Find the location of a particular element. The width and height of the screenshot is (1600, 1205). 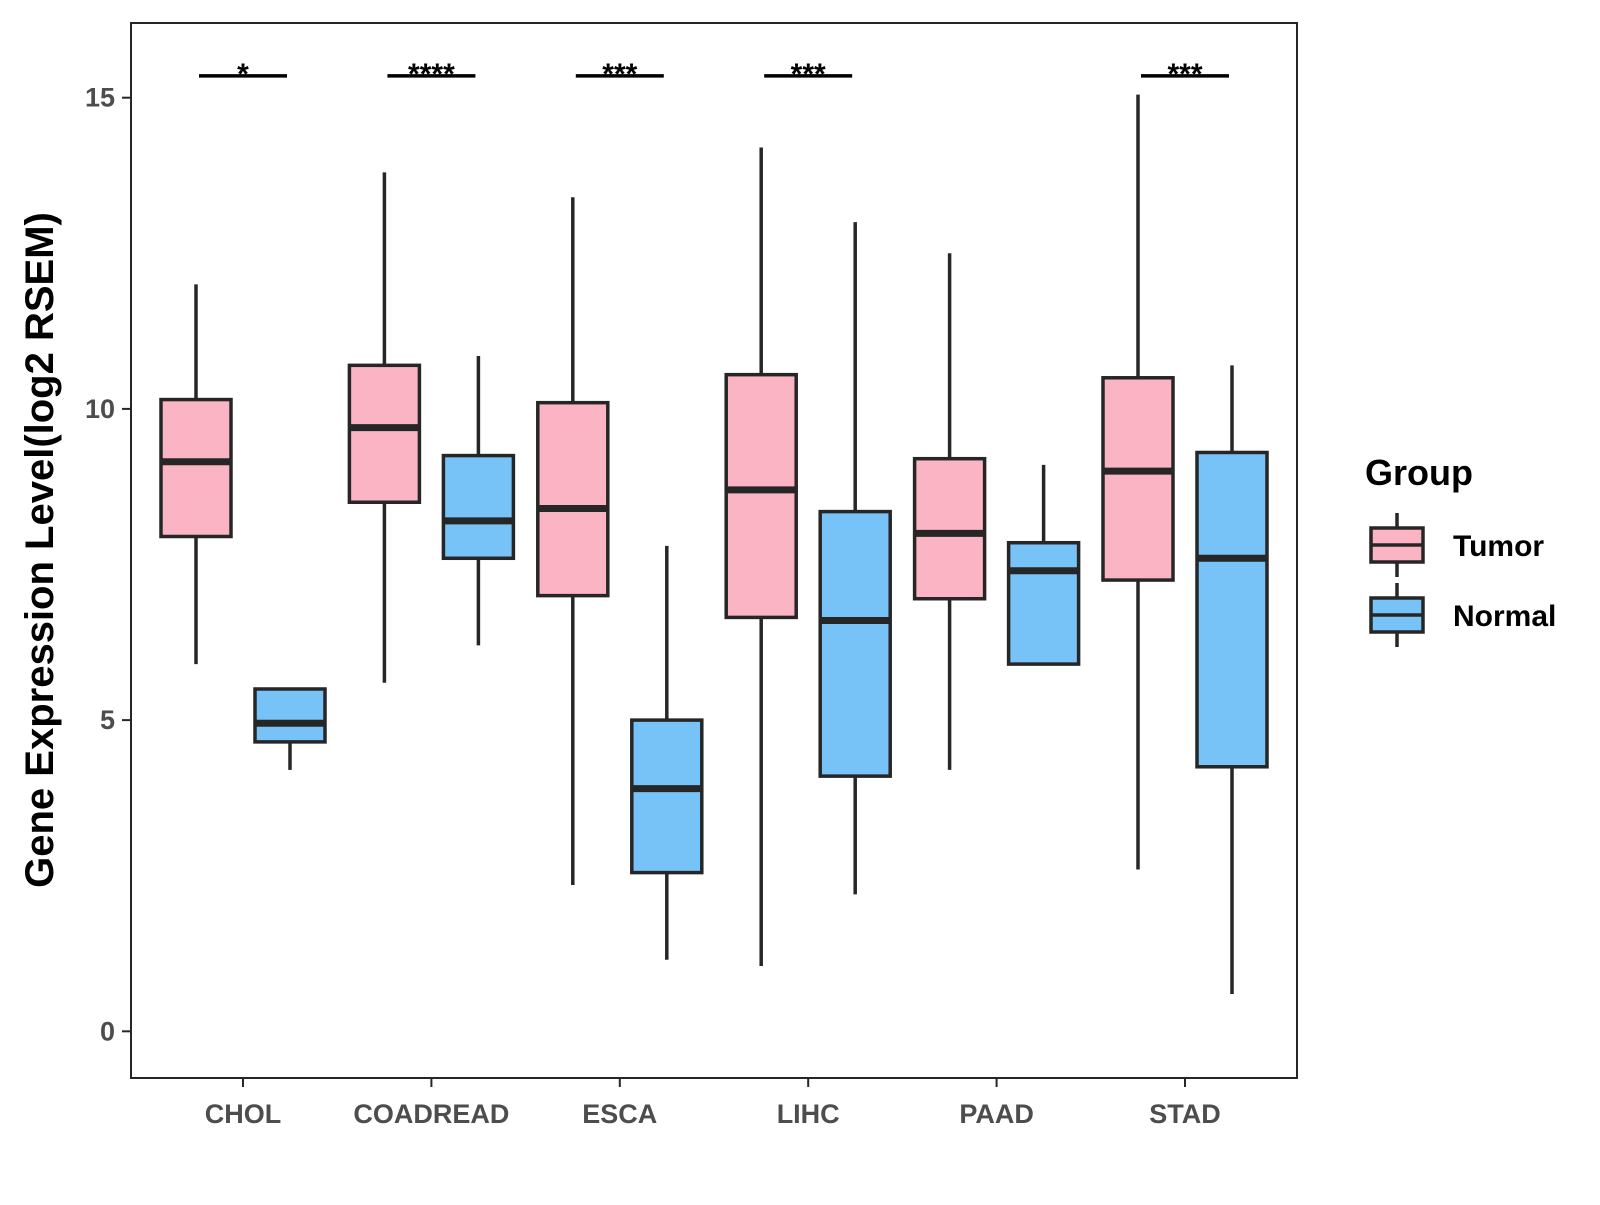

legend-title: Group is located at coordinates (1419, 472).